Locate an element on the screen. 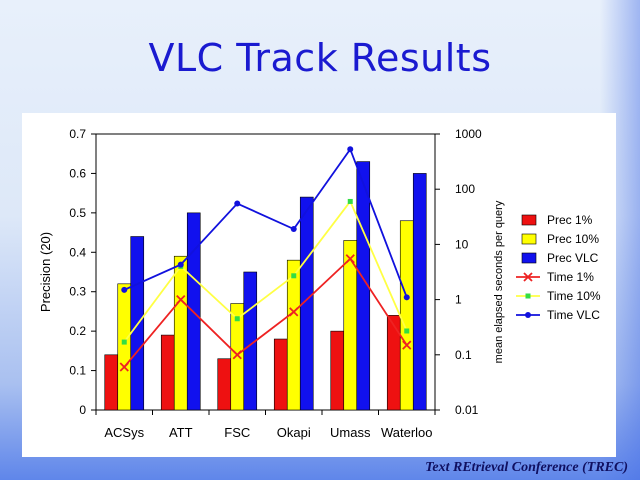 This screenshot has height=480, width=640. legend-swatch-prec-1- is located at coordinates (529, 220).